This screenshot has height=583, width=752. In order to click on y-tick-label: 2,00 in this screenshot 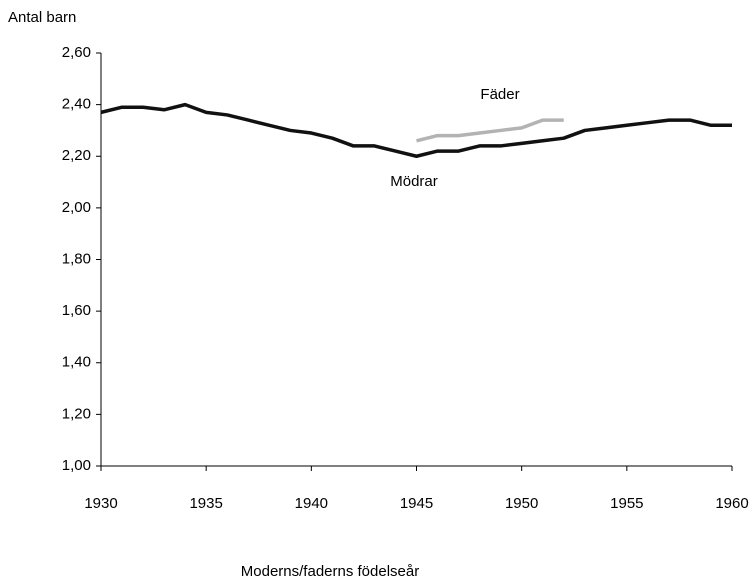, I will do `click(76, 207)`.